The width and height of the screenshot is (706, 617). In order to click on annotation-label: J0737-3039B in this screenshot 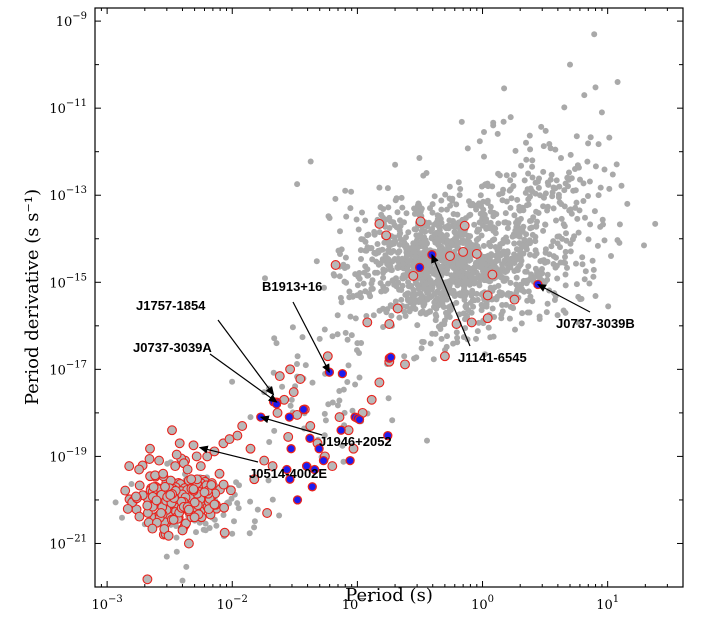, I will do `click(595, 323)`.